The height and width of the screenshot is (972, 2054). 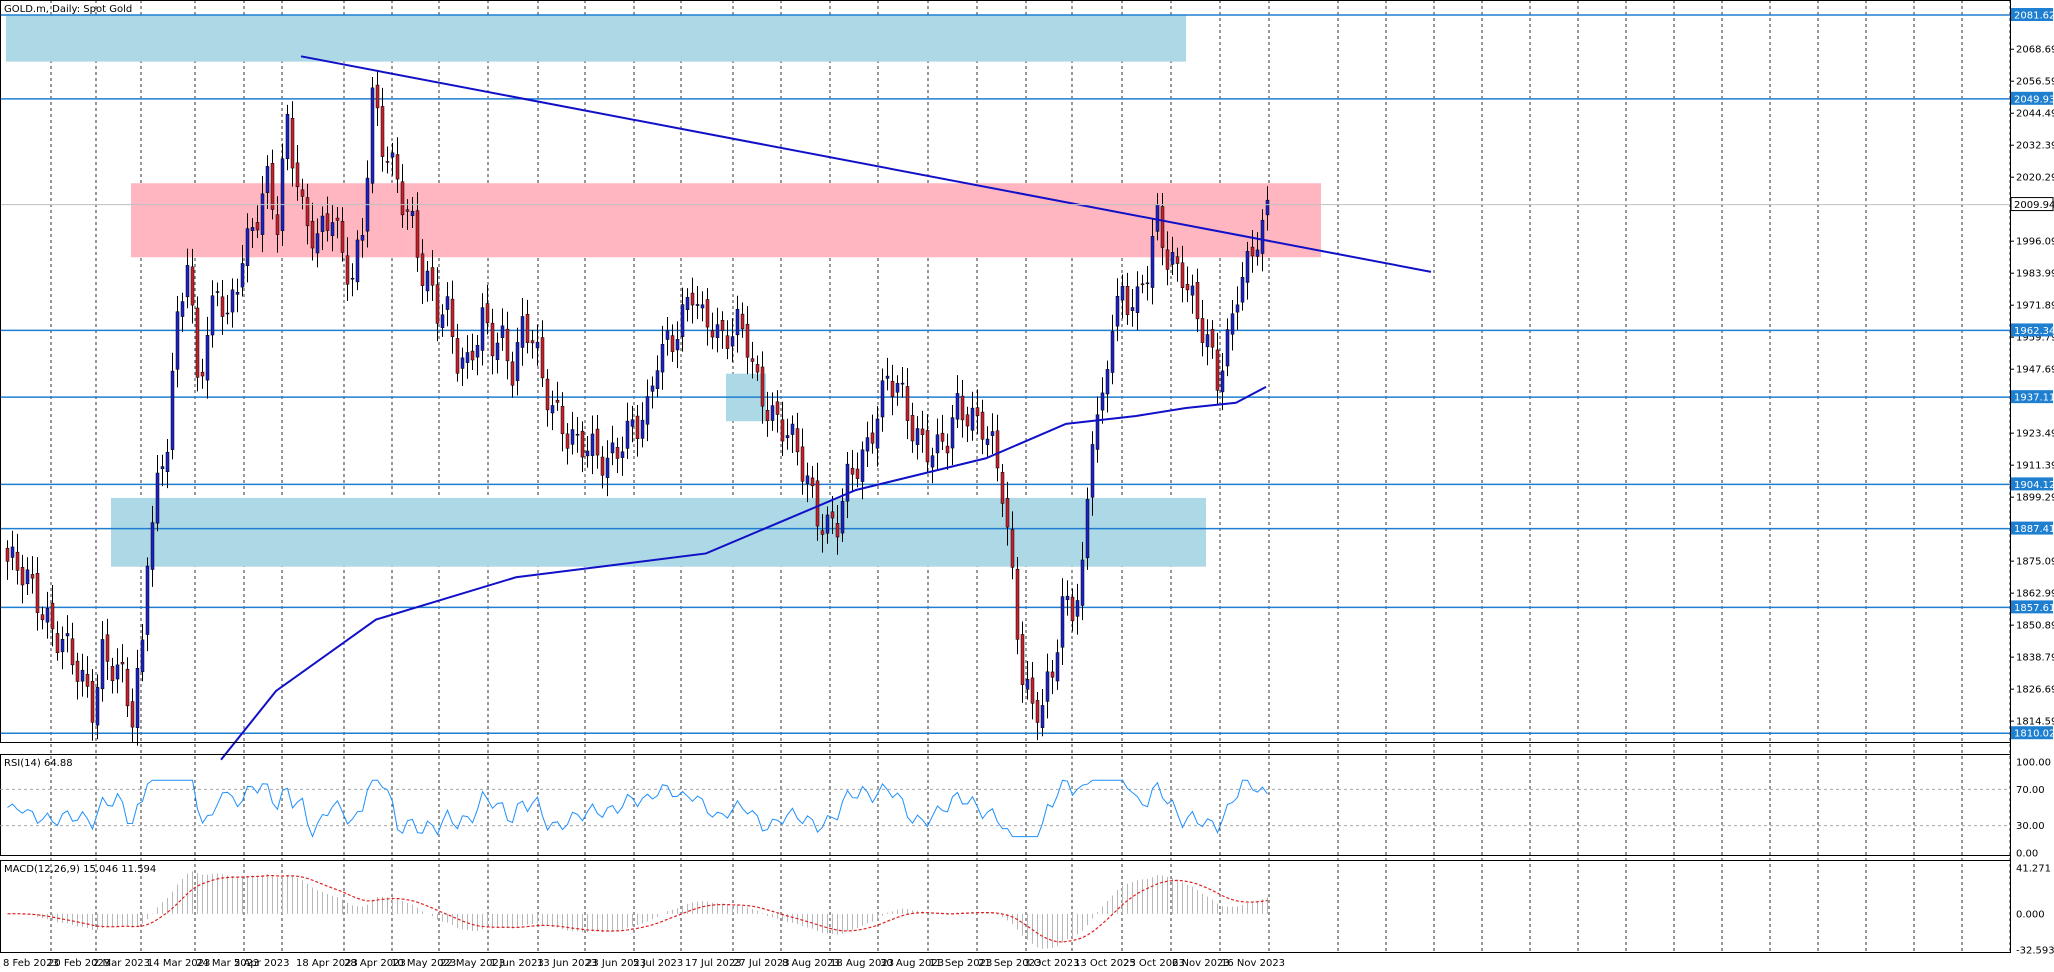 I want to click on macd-signal-line, so click(x=637, y=908).